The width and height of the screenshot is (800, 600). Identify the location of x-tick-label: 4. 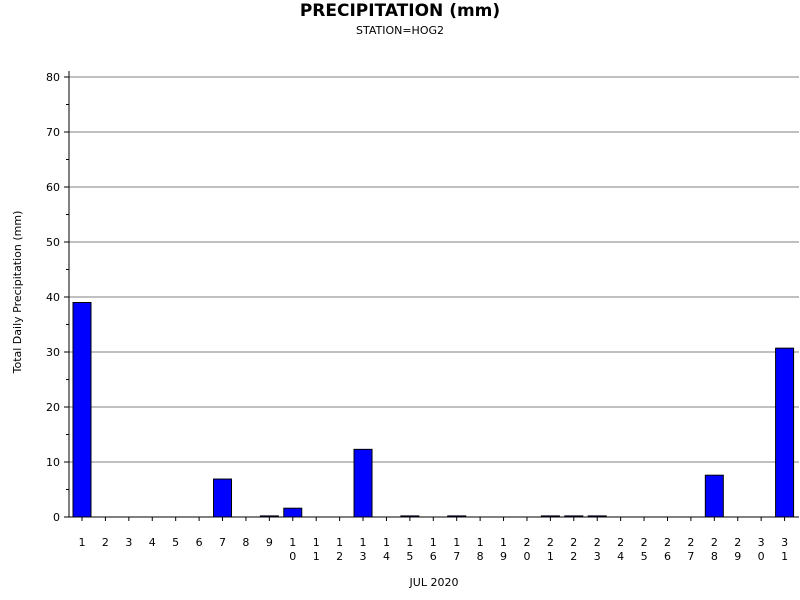
(152, 542).